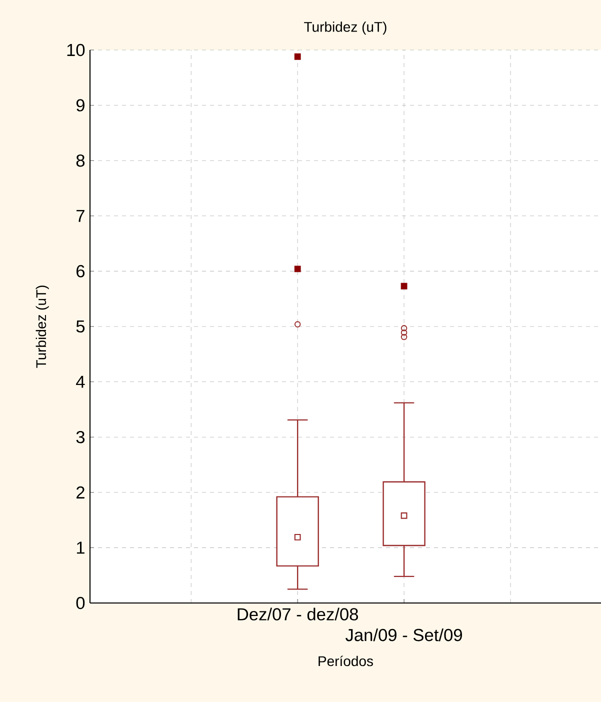 The width and height of the screenshot is (601, 702). Describe the element at coordinates (80, 105) in the screenshot. I see `y-tick-label: 9` at that location.